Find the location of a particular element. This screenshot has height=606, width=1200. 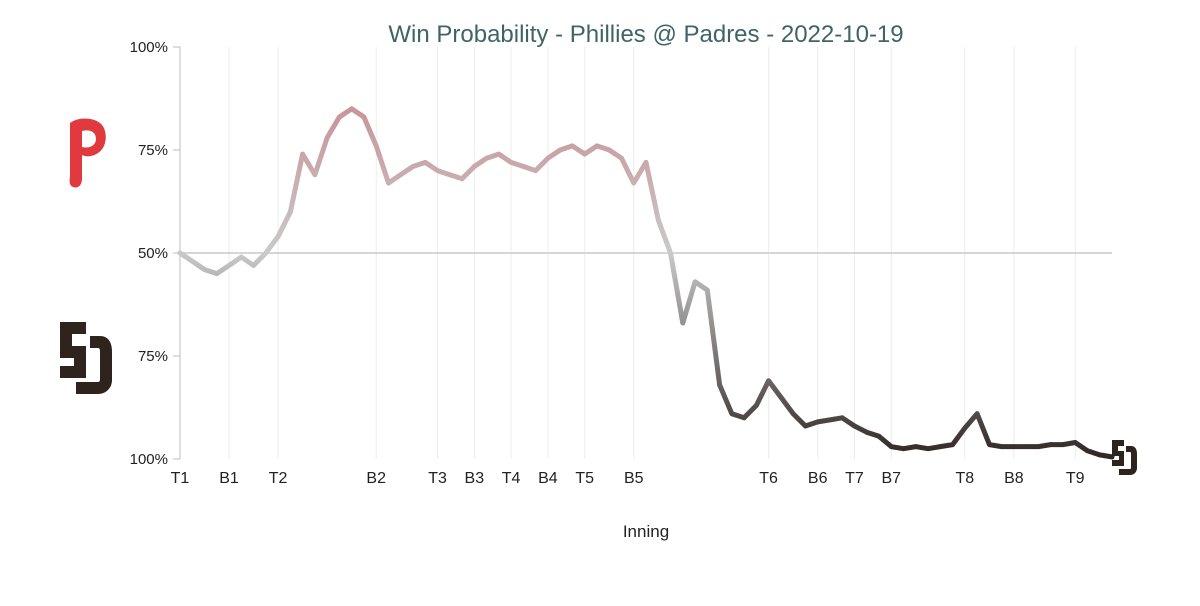

x-tick-label: B3 is located at coordinates (475, 478).